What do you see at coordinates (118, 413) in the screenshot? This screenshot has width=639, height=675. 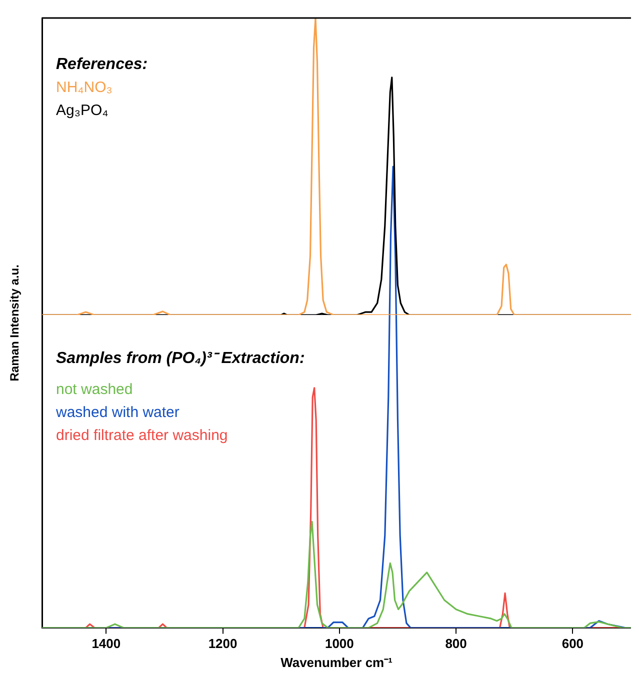 I see `text: washed with water` at bounding box center [118, 413].